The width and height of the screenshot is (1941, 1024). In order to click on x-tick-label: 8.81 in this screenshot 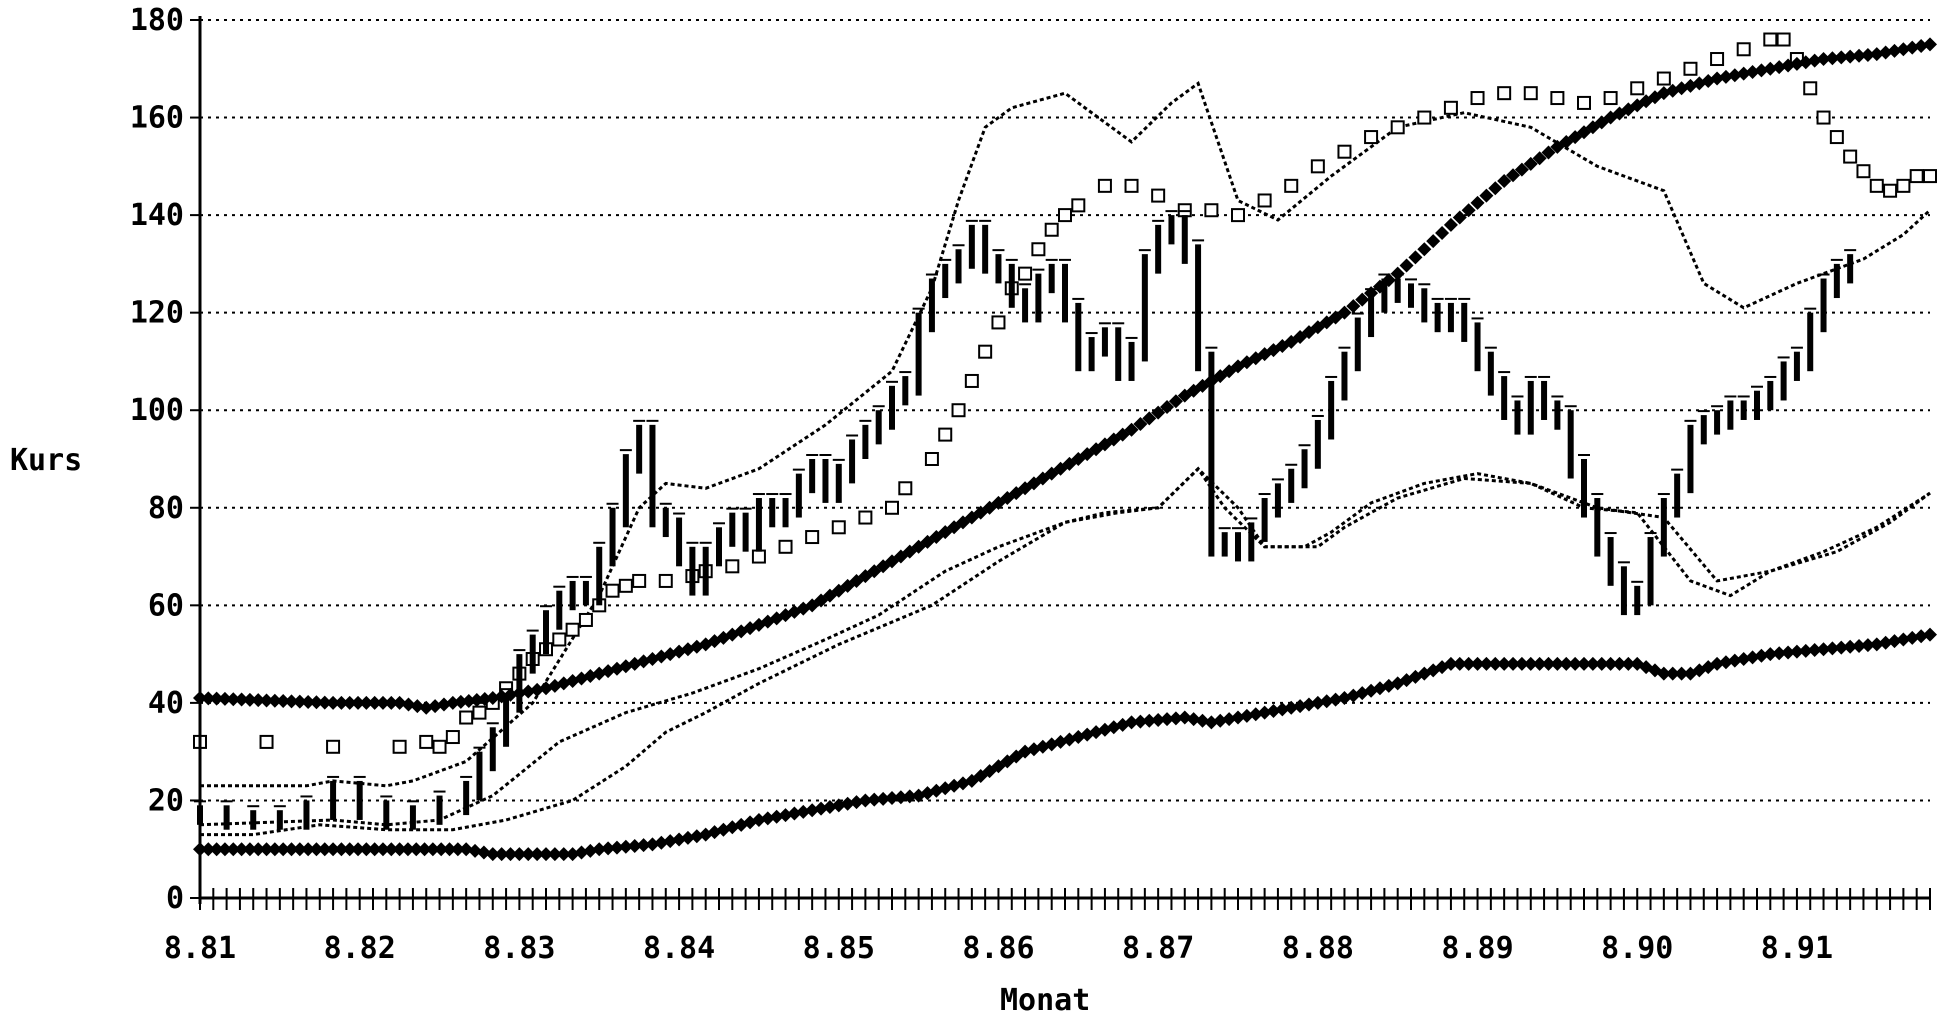, I will do `click(200, 948)`.